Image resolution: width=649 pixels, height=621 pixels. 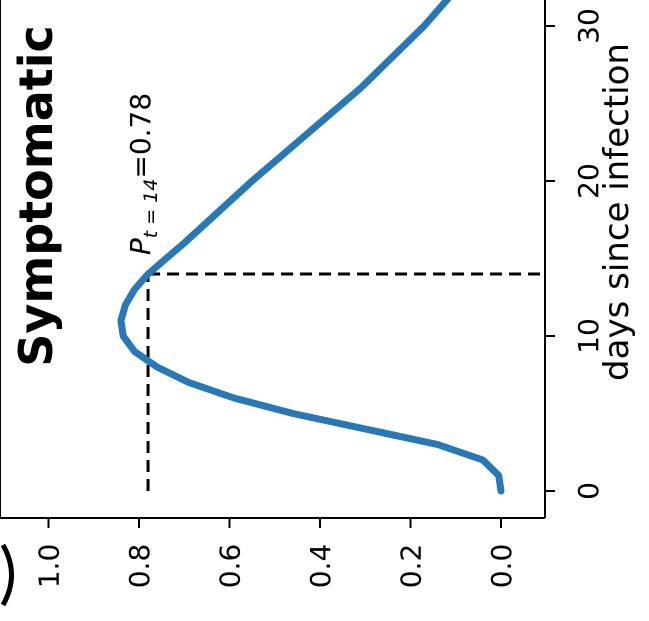 I want to click on y-tick-label: 1.0, so click(x=48, y=566).